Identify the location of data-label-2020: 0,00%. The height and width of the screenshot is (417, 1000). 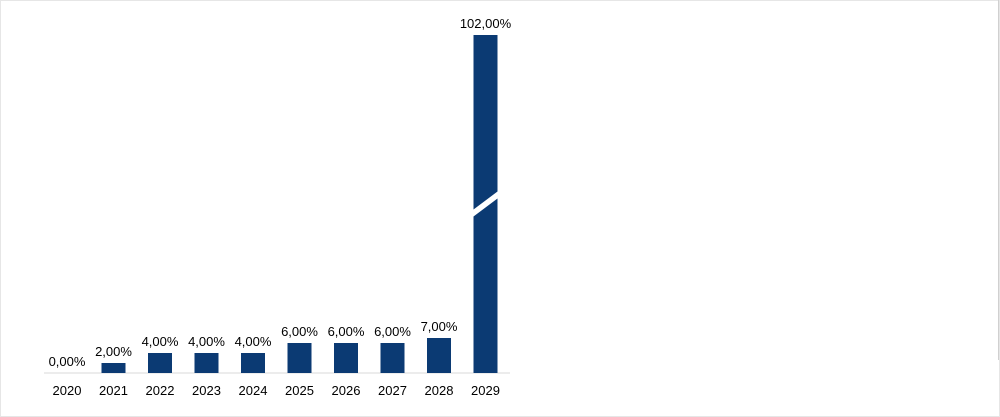
(67, 361).